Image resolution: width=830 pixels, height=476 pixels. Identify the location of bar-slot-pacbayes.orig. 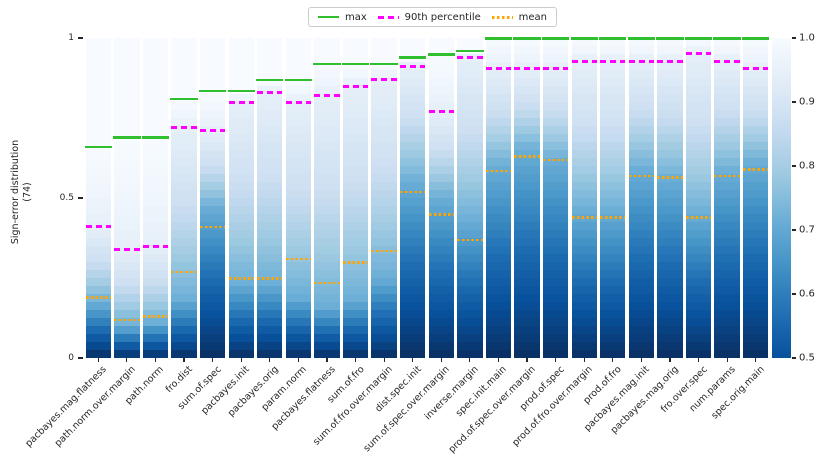
(270, 198).